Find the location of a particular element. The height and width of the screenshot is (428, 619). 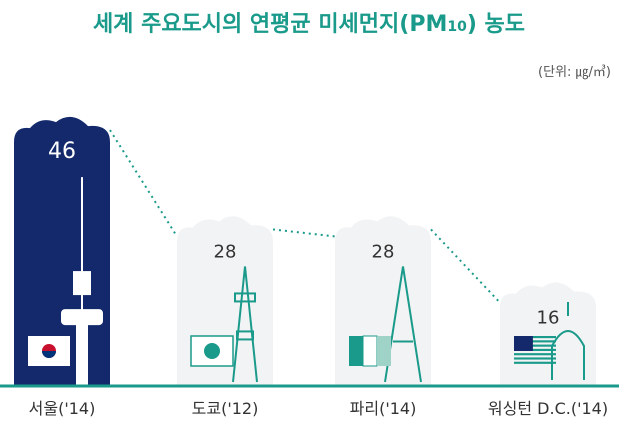

category-label-2: 도쿄('12) is located at coordinates (225, 408).